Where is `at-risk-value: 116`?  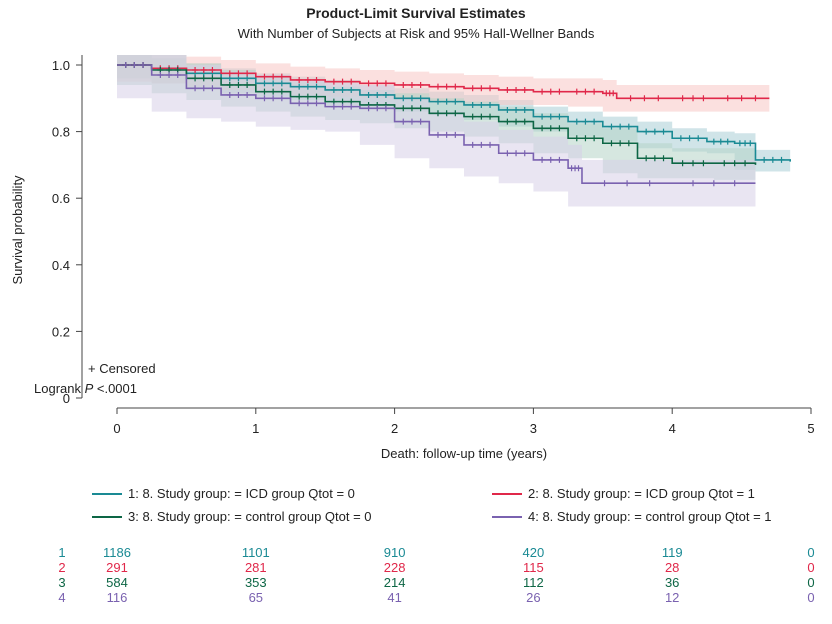
at-risk-value: 116 is located at coordinates (117, 597).